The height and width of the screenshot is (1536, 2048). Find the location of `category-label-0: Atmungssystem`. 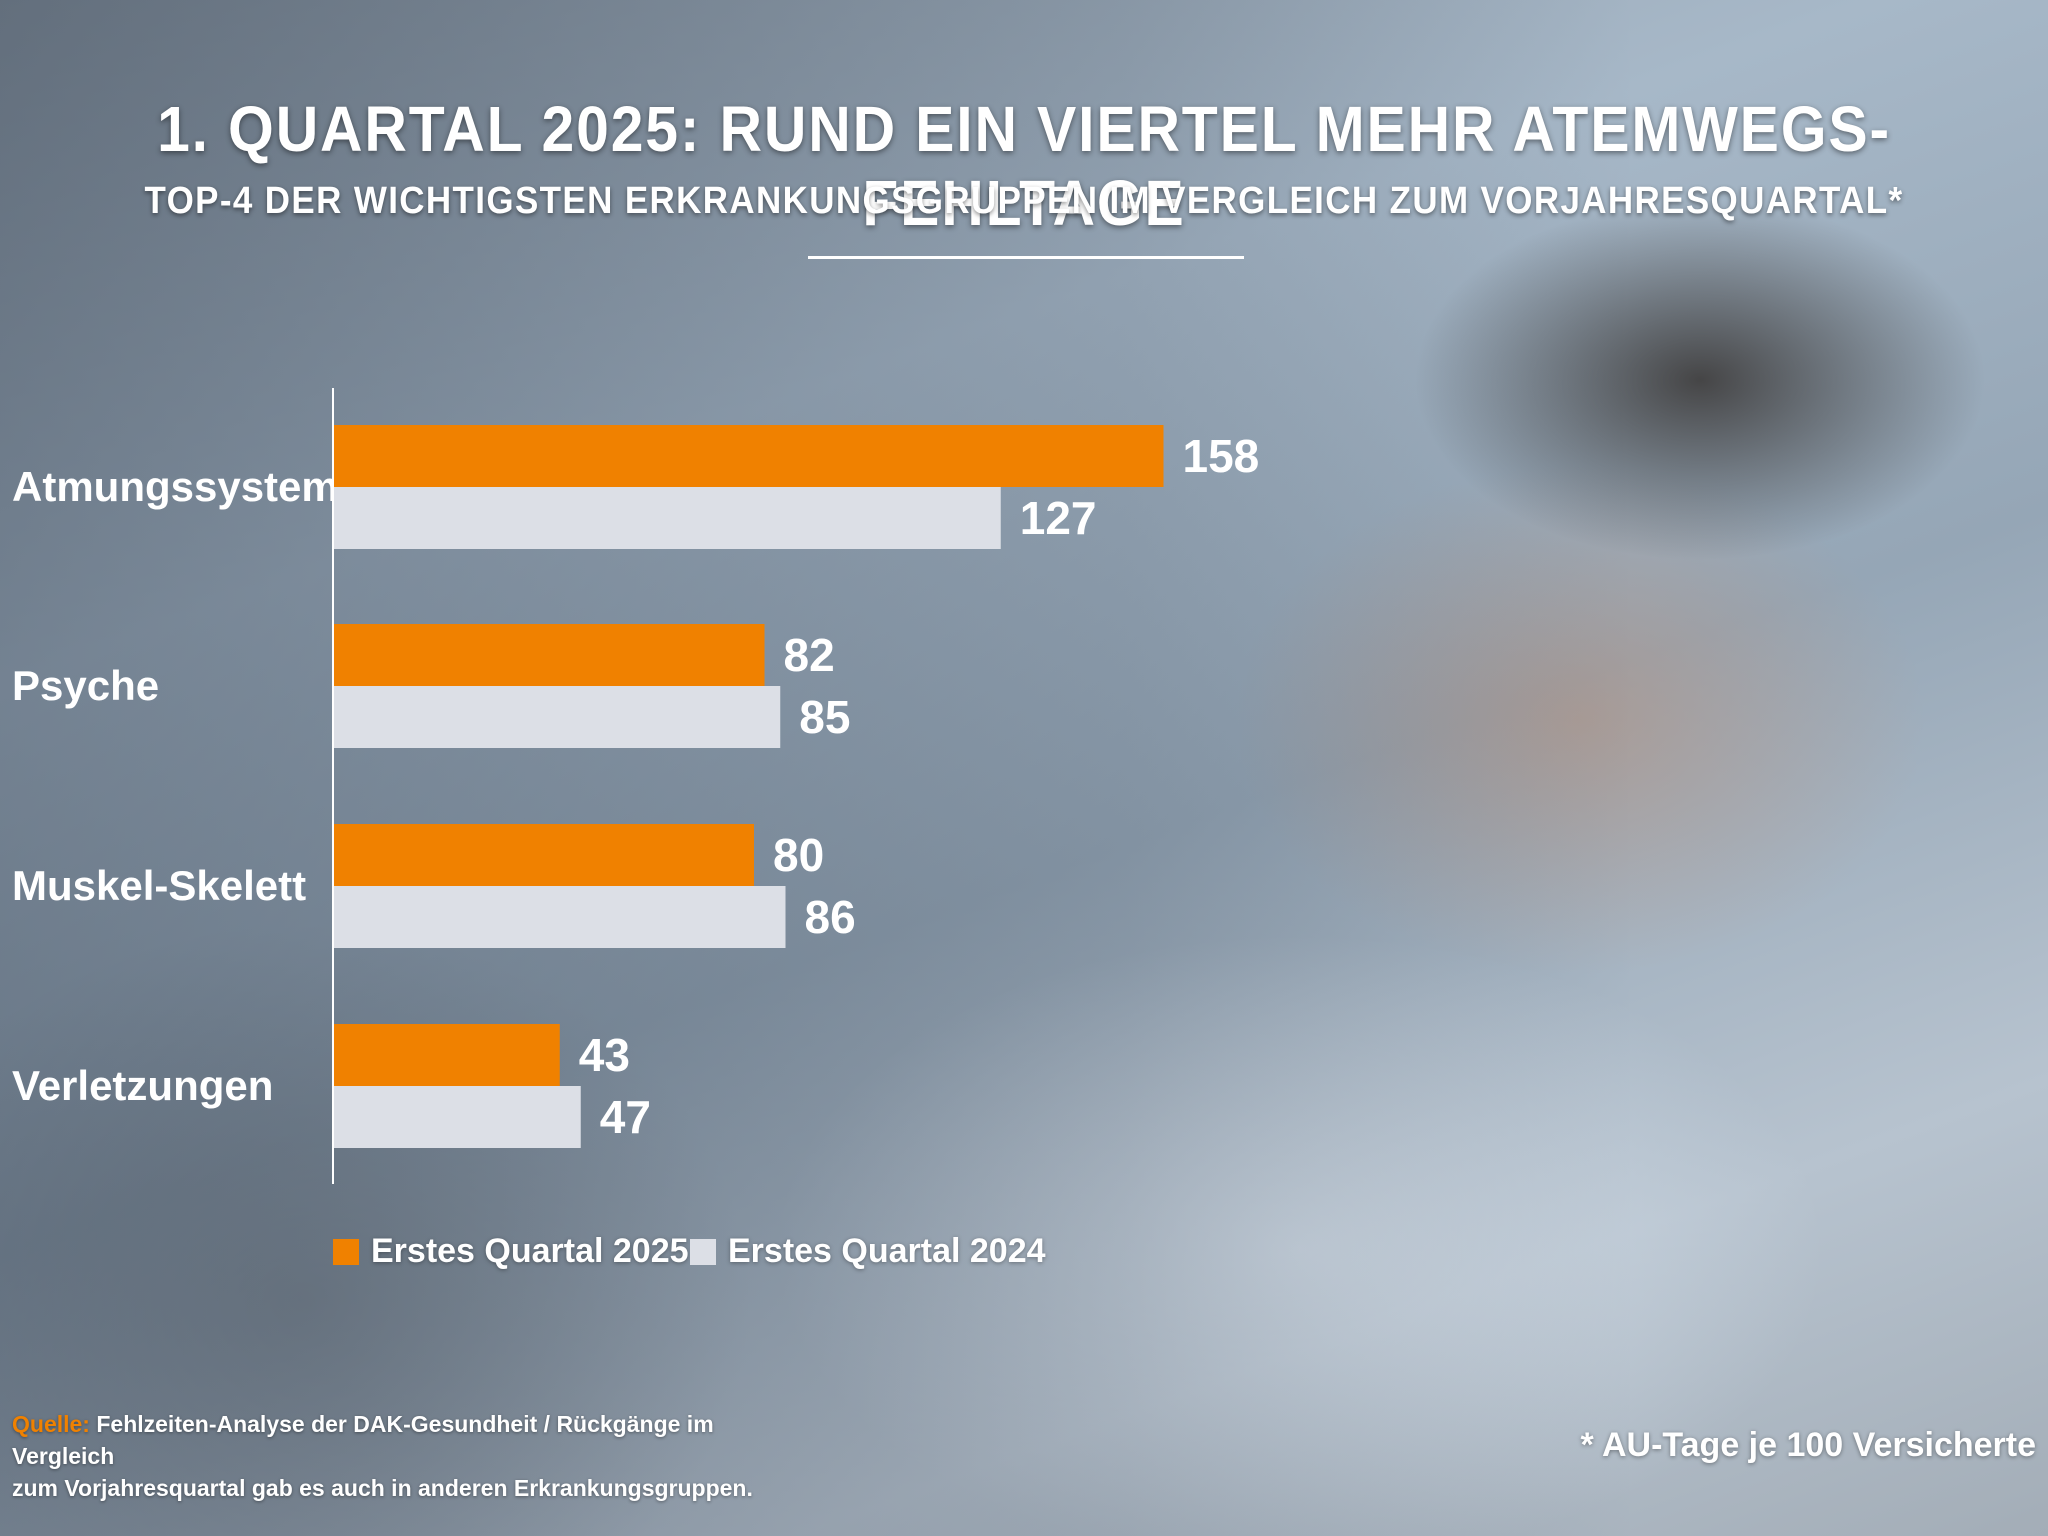

category-label-0: Atmungssystem is located at coordinates (175, 486).